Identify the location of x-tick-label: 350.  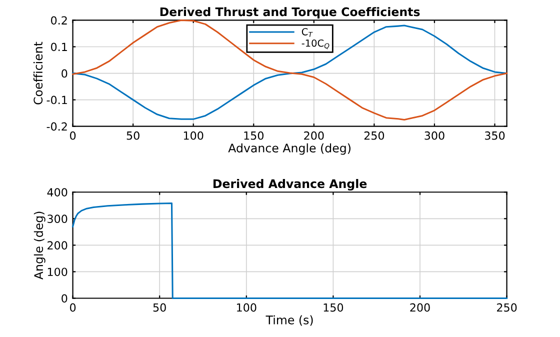
(494, 135).